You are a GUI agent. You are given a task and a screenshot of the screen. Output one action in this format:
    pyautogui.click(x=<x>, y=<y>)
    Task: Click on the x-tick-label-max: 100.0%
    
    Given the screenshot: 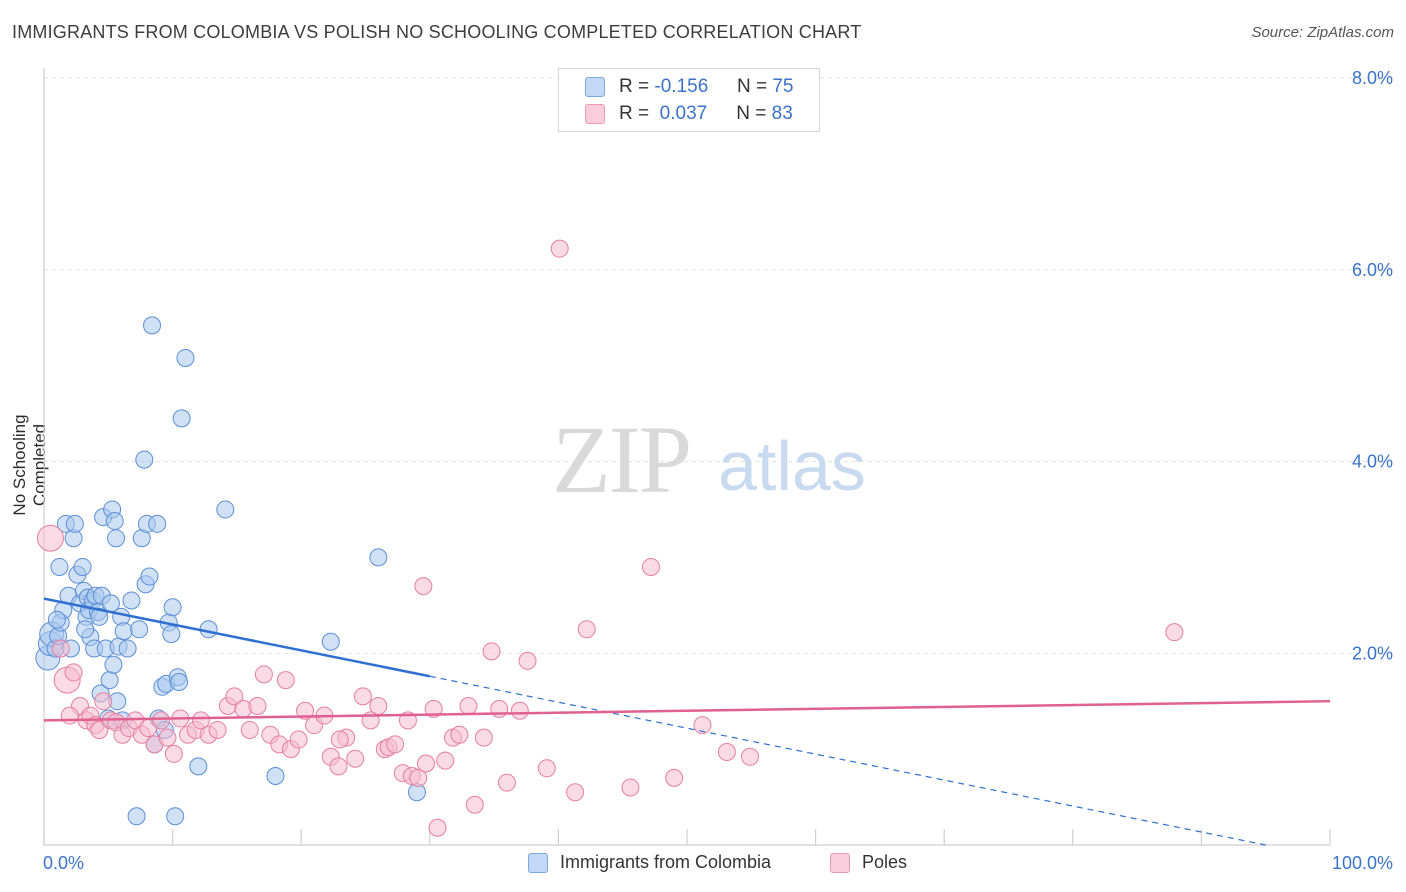 What is the action you would take?
    pyautogui.click(x=1362, y=863)
    